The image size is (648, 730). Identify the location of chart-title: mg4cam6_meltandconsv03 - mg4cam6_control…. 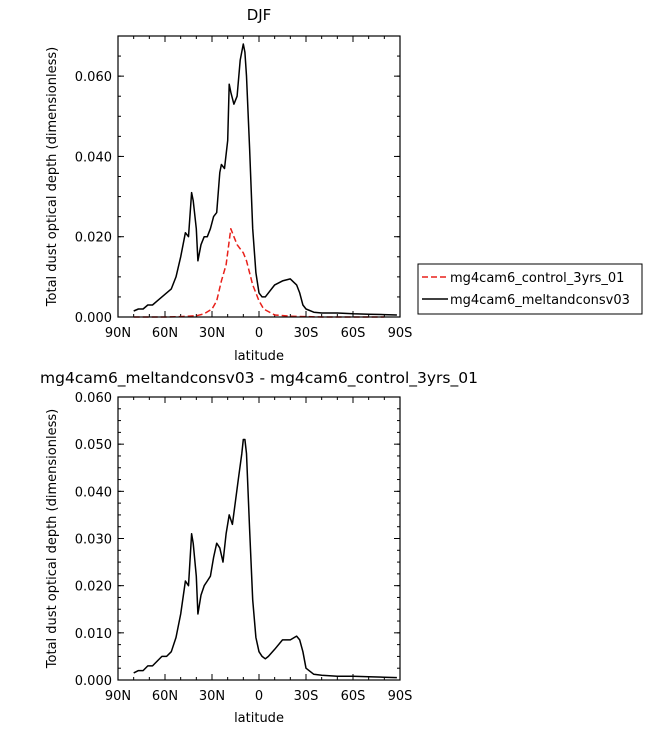
(259, 378).